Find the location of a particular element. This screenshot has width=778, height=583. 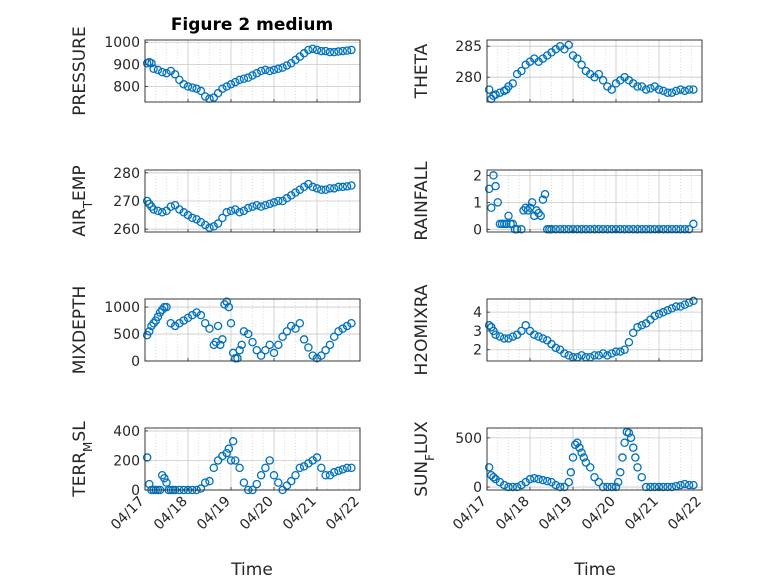

y-tick-label: 270 is located at coordinates (126, 202).